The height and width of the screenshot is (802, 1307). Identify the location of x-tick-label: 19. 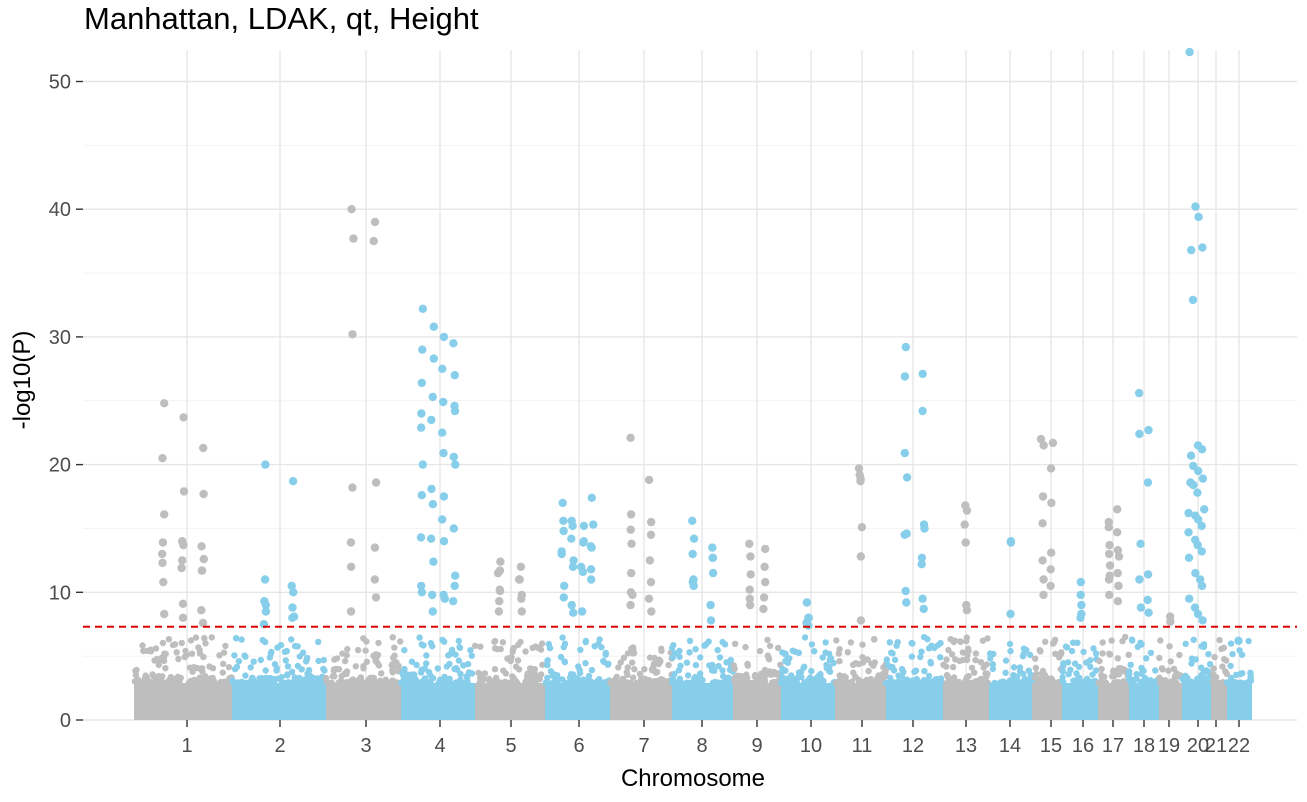
(1169, 746).